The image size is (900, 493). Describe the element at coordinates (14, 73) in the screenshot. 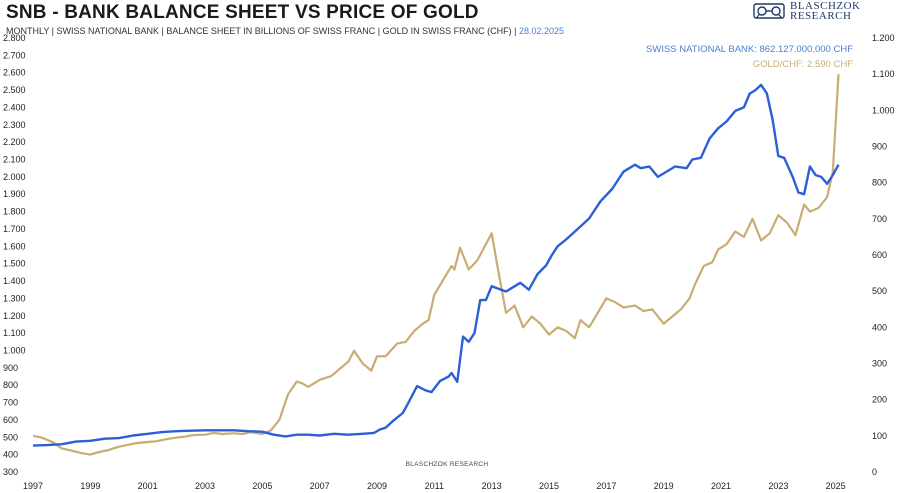

I see `left-tick-label: 2.600` at that location.